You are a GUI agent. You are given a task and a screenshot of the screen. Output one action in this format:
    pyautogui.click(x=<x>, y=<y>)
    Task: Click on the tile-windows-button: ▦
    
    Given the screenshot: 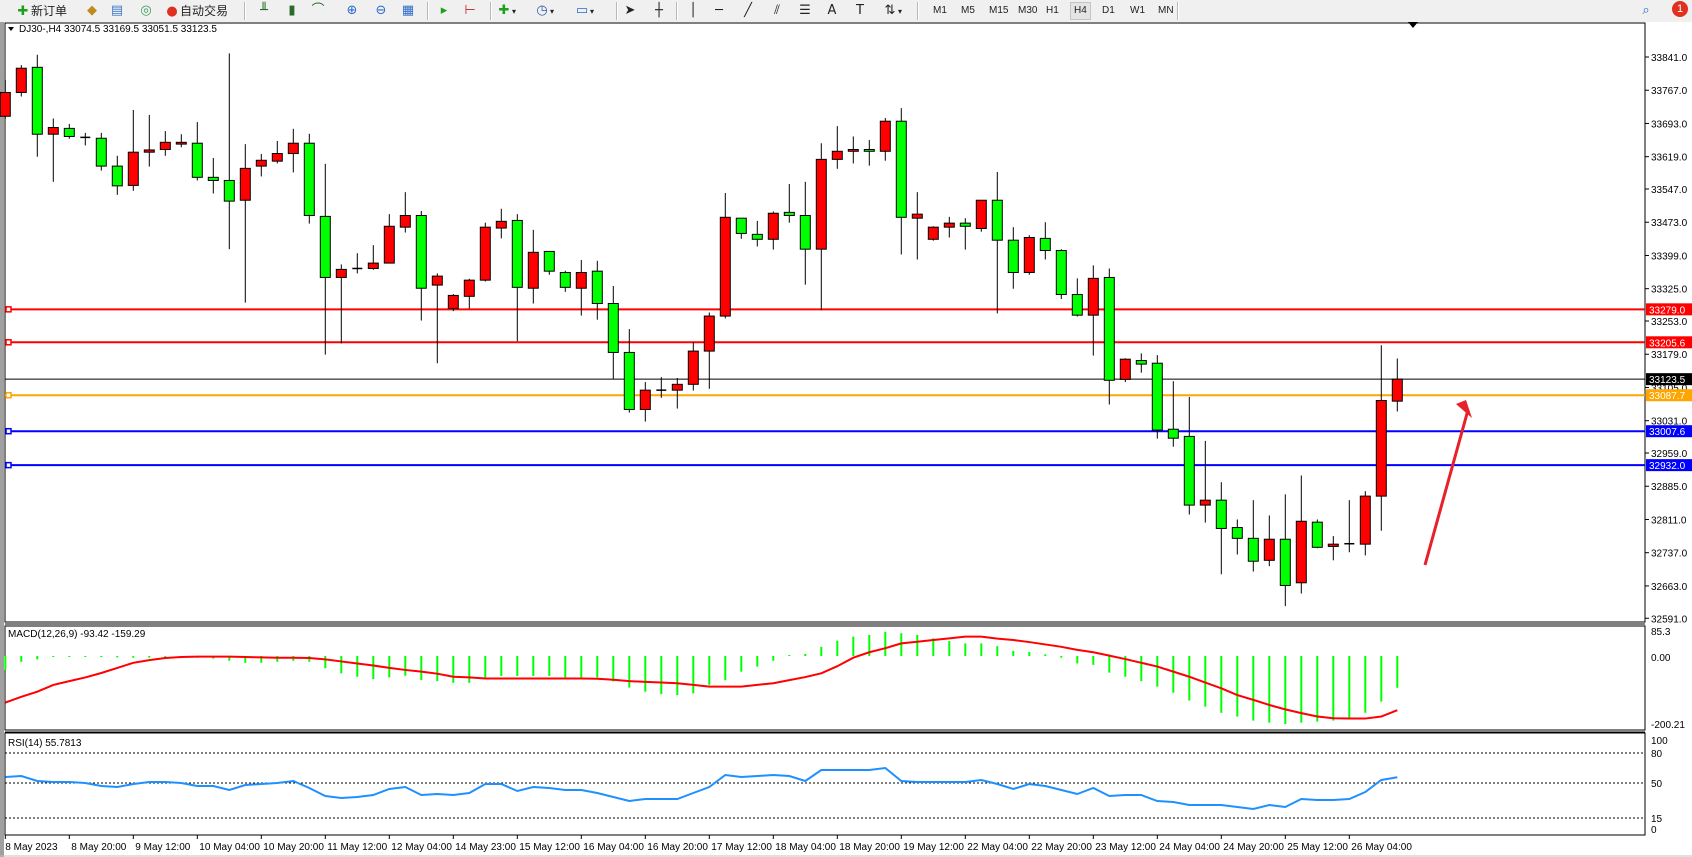 What is the action you would take?
    pyautogui.click(x=408, y=11)
    